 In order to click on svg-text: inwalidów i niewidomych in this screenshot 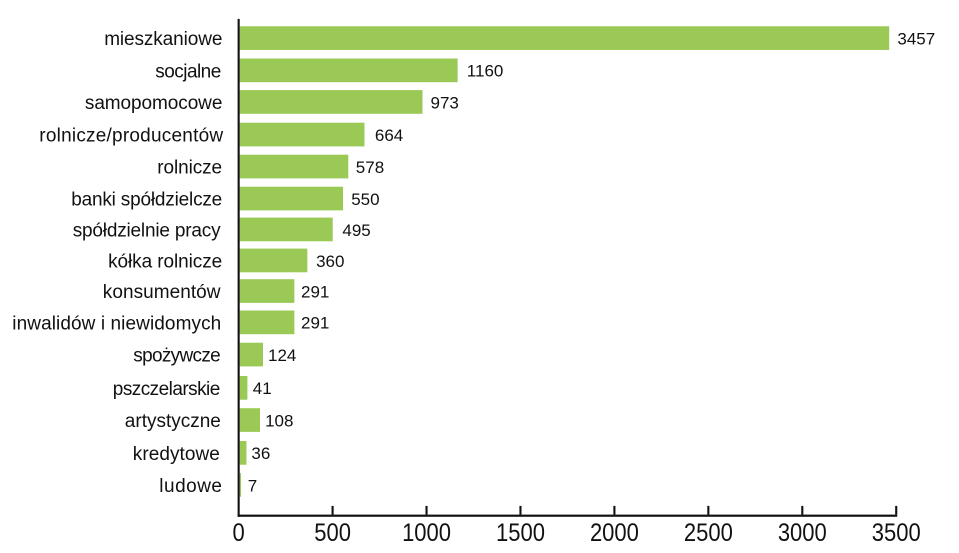, I will do `click(116, 323)`.